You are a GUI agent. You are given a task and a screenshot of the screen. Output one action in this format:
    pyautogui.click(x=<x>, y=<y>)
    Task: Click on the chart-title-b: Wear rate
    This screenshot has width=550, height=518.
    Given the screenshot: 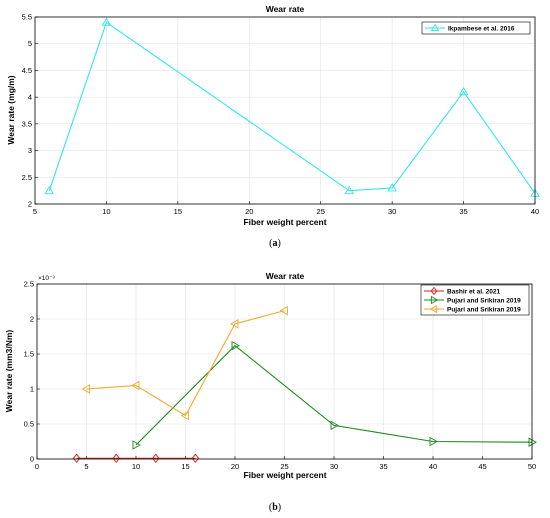 What is the action you would take?
    pyautogui.click(x=285, y=276)
    